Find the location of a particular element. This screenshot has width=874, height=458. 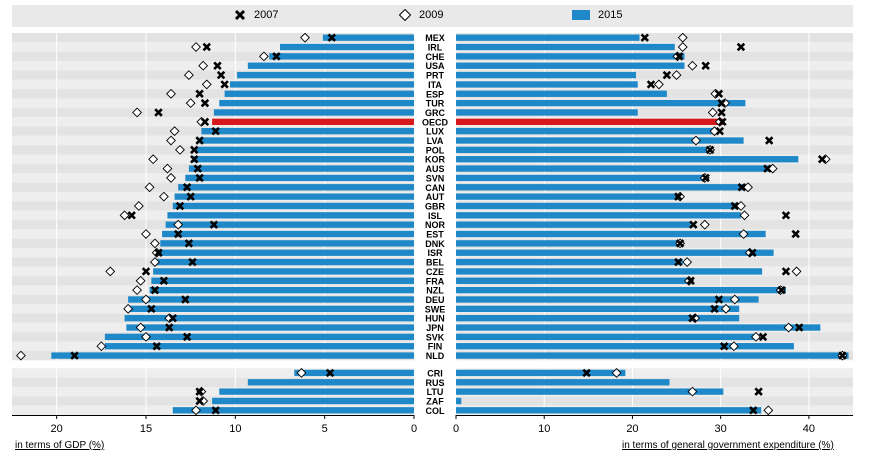

country-label-mex: MEX is located at coordinates (435, 38).